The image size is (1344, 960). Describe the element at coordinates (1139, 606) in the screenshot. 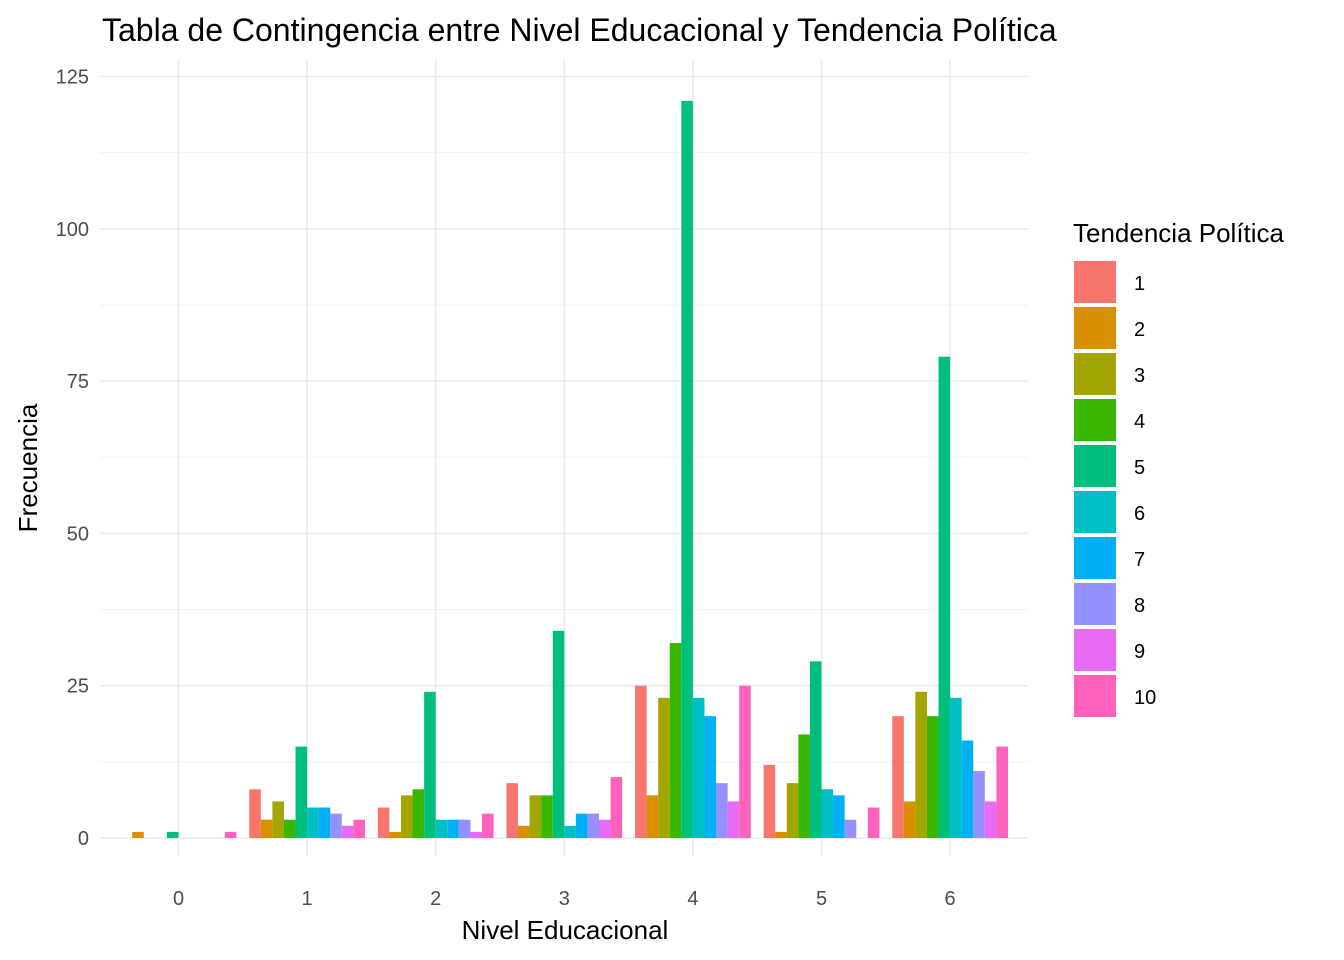

I see `legend-label: 8` at that location.